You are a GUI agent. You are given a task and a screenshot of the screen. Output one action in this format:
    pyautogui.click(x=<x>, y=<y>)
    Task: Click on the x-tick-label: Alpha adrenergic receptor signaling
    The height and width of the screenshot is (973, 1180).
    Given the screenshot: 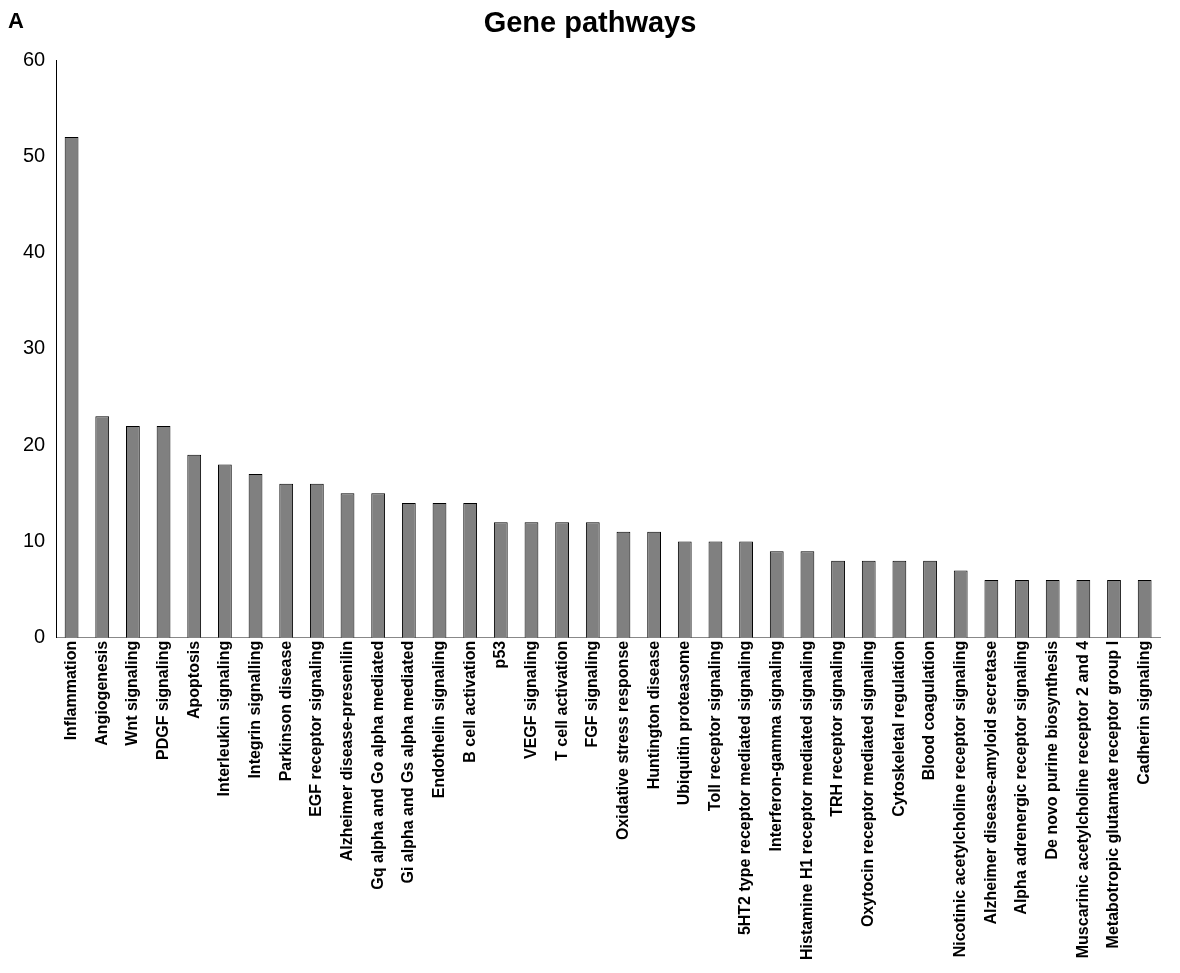 What is the action you would take?
    pyautogui.click(x=1021, y=777)
    